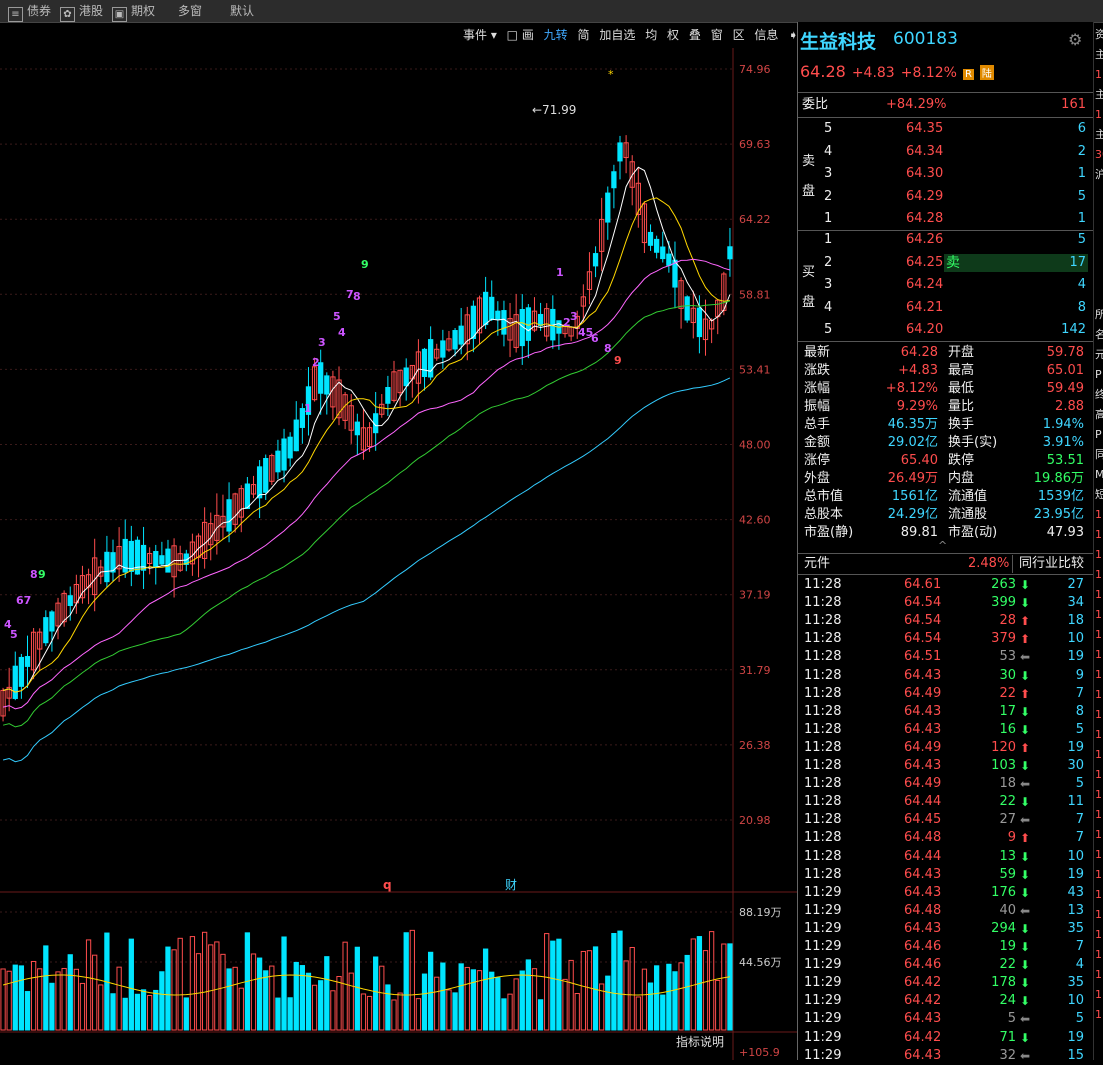 This screenshot has width=1103, height=1065. I want to click on far-strip-text: P, so click(1098, 434).